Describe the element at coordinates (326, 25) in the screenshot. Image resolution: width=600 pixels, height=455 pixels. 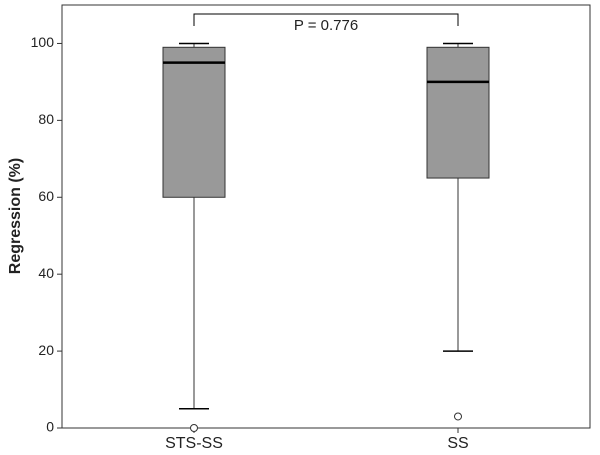
I see `annotation: P = 0.776` at that location.